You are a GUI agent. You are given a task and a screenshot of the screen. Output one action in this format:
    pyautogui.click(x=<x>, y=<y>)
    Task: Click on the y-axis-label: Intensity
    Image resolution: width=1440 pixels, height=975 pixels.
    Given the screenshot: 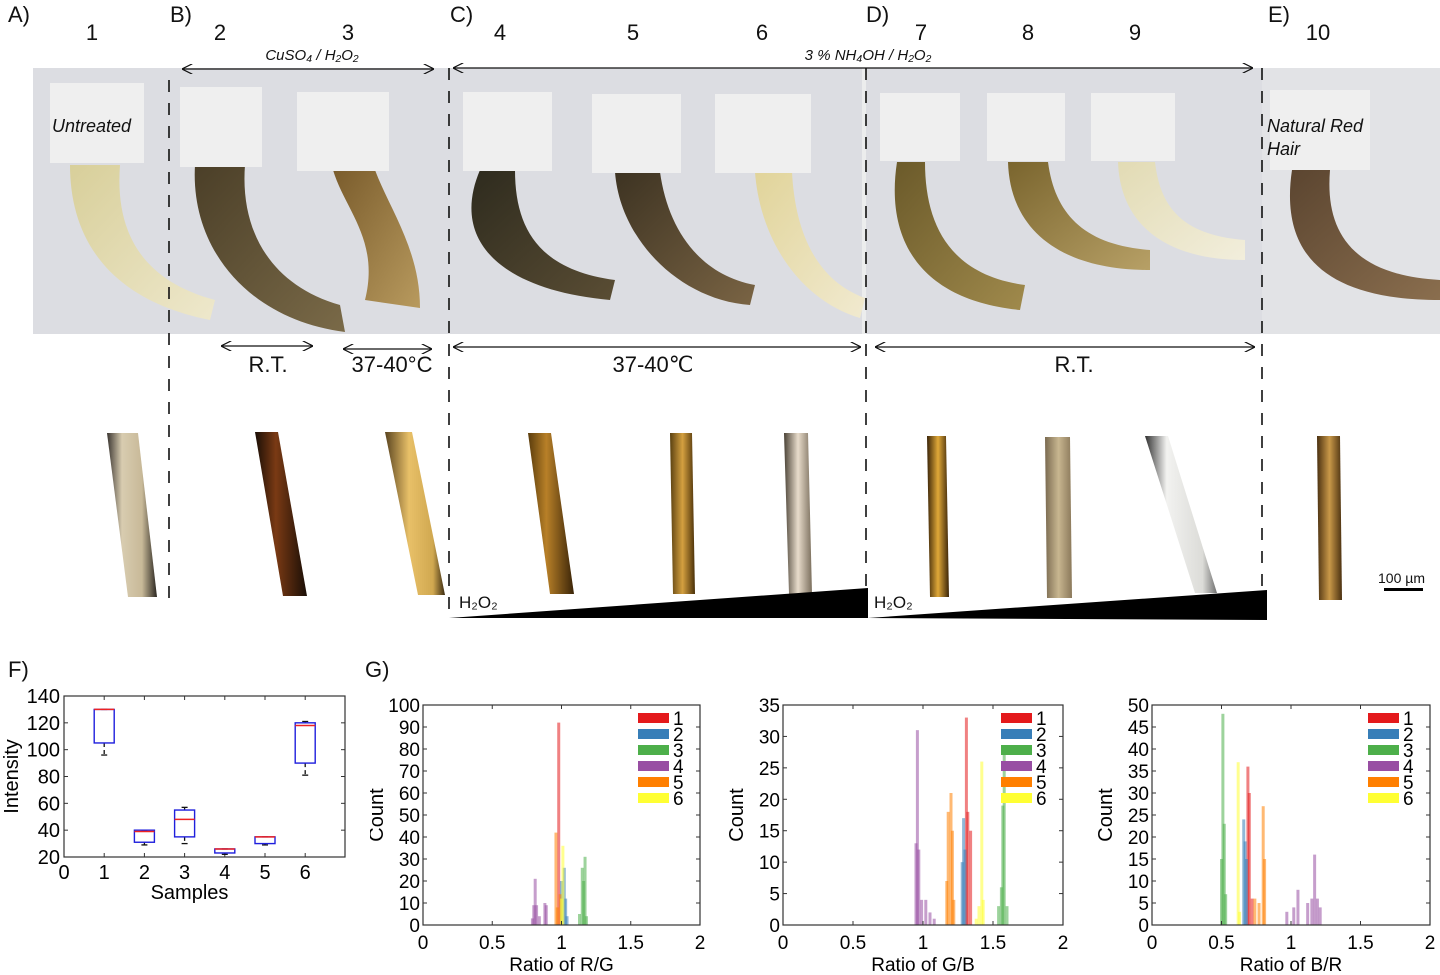 What is the action you would take?
    pyautogui.click(x=12, y=776)
    